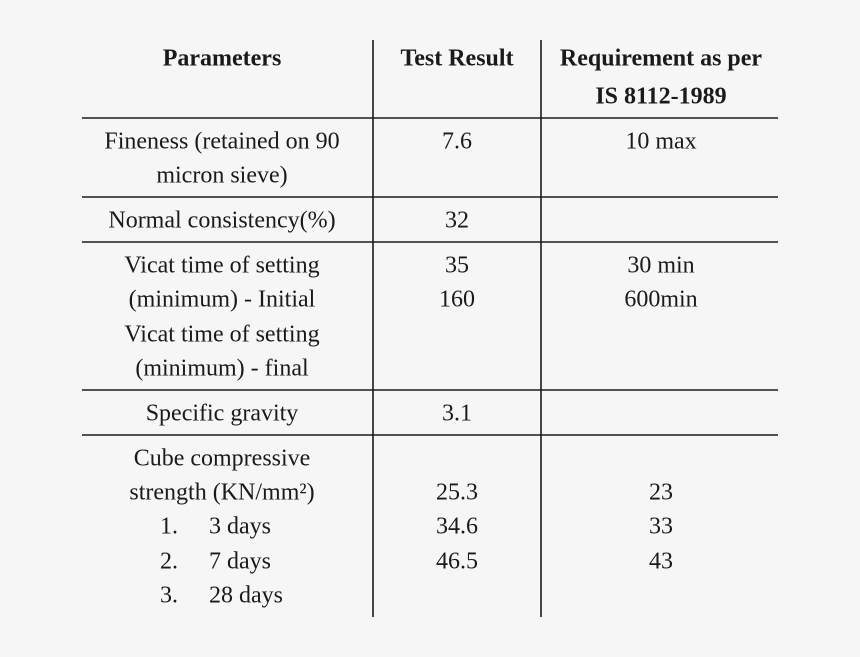 This screenshot has width=860, height=657. What do you see at coordinates (221, 221) in the screenshot?
I see `cell: Normal consistency(%)` at bounding box center [221, 221].